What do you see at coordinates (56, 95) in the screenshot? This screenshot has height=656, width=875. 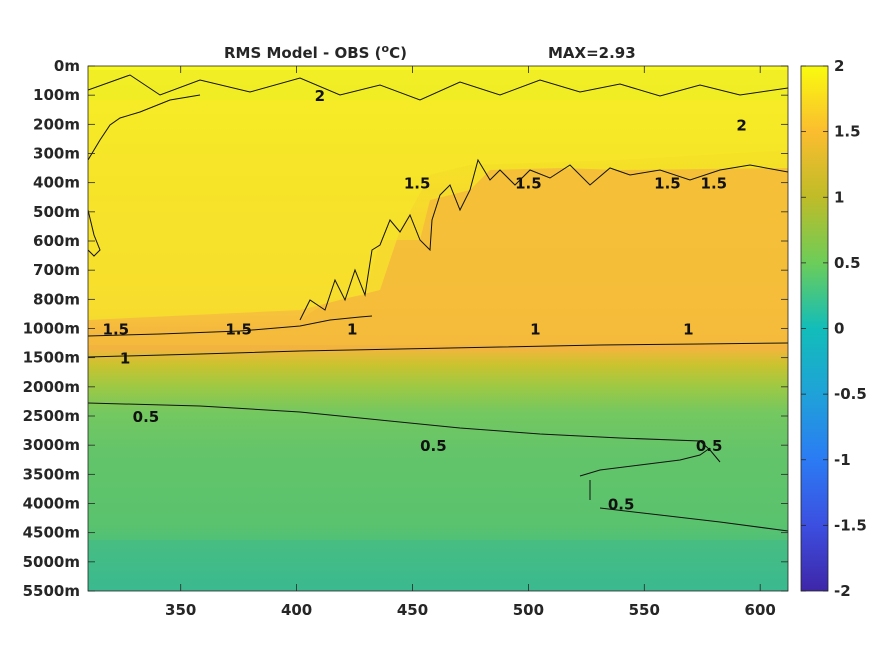 I see `y-tick-label: 100m` at bounding box center [56, 95].